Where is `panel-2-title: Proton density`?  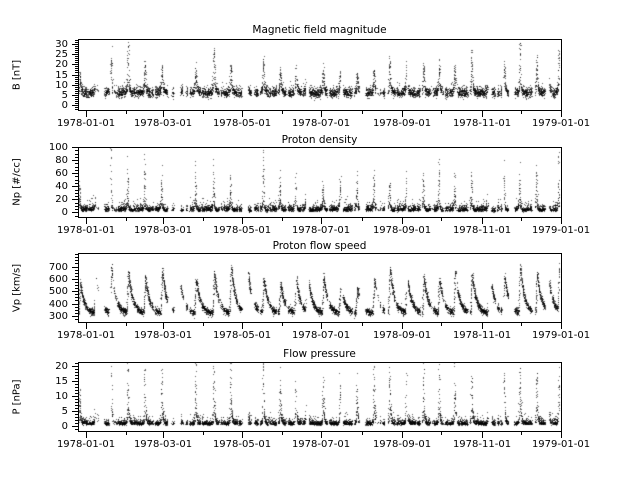 panel-2-title: Proton density is located at coordinates (319, 140).